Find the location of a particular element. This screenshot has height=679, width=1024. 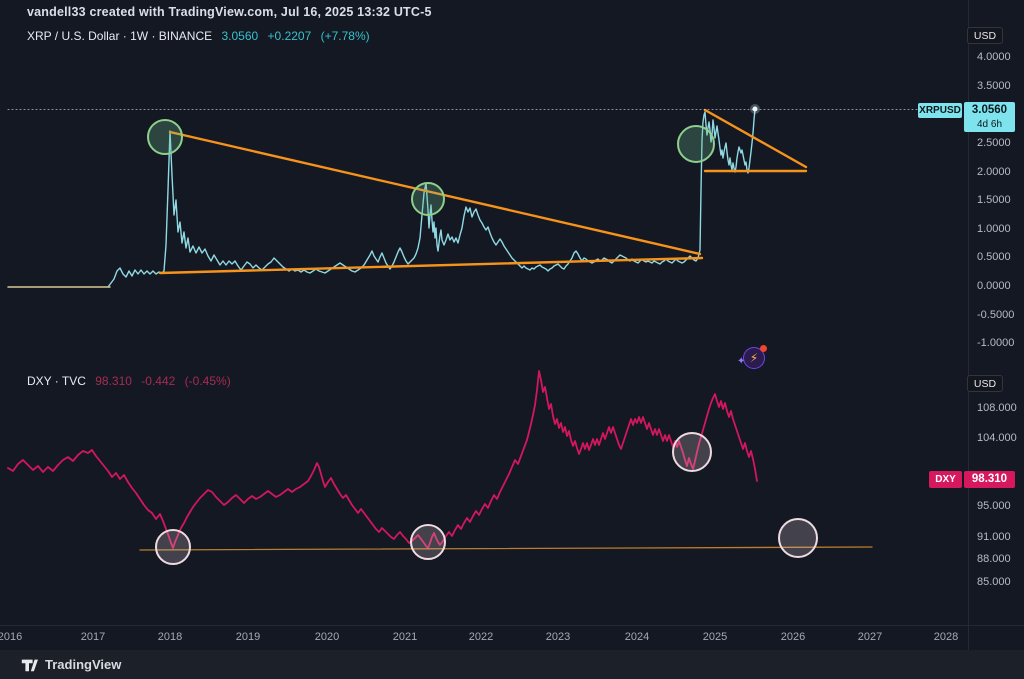

xrpusd-price-badge: 3.0560 4d 6h is located at coordinates (989, 117).